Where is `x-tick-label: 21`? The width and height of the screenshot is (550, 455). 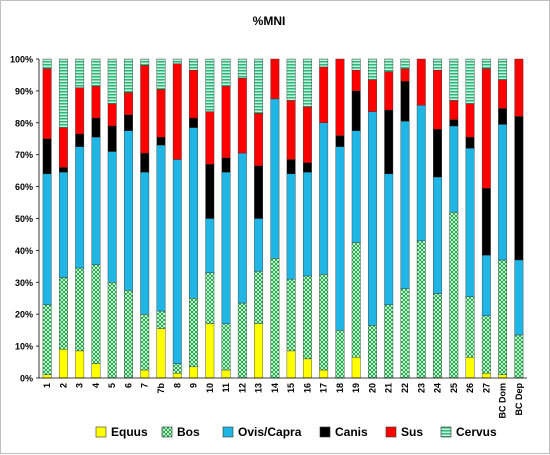
x-tick-label: 21 is located at coordinates (389, 388).